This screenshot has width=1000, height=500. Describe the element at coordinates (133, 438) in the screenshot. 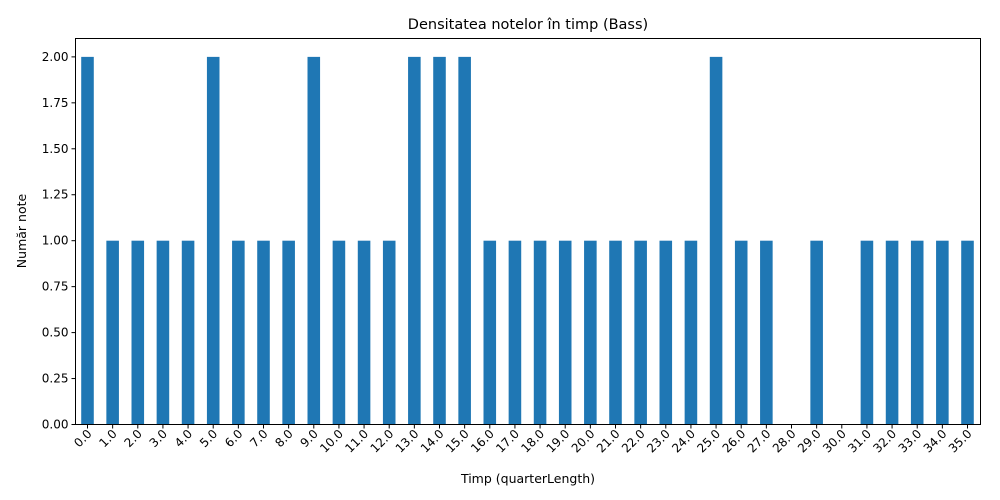

I see `x-tick-label: 2.0` at that location.